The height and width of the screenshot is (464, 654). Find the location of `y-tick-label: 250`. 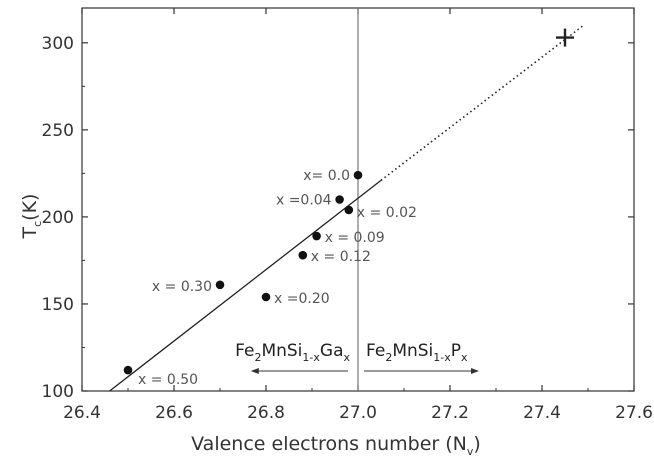

y-tick-label: 250 is located at coordinates (58, 131).